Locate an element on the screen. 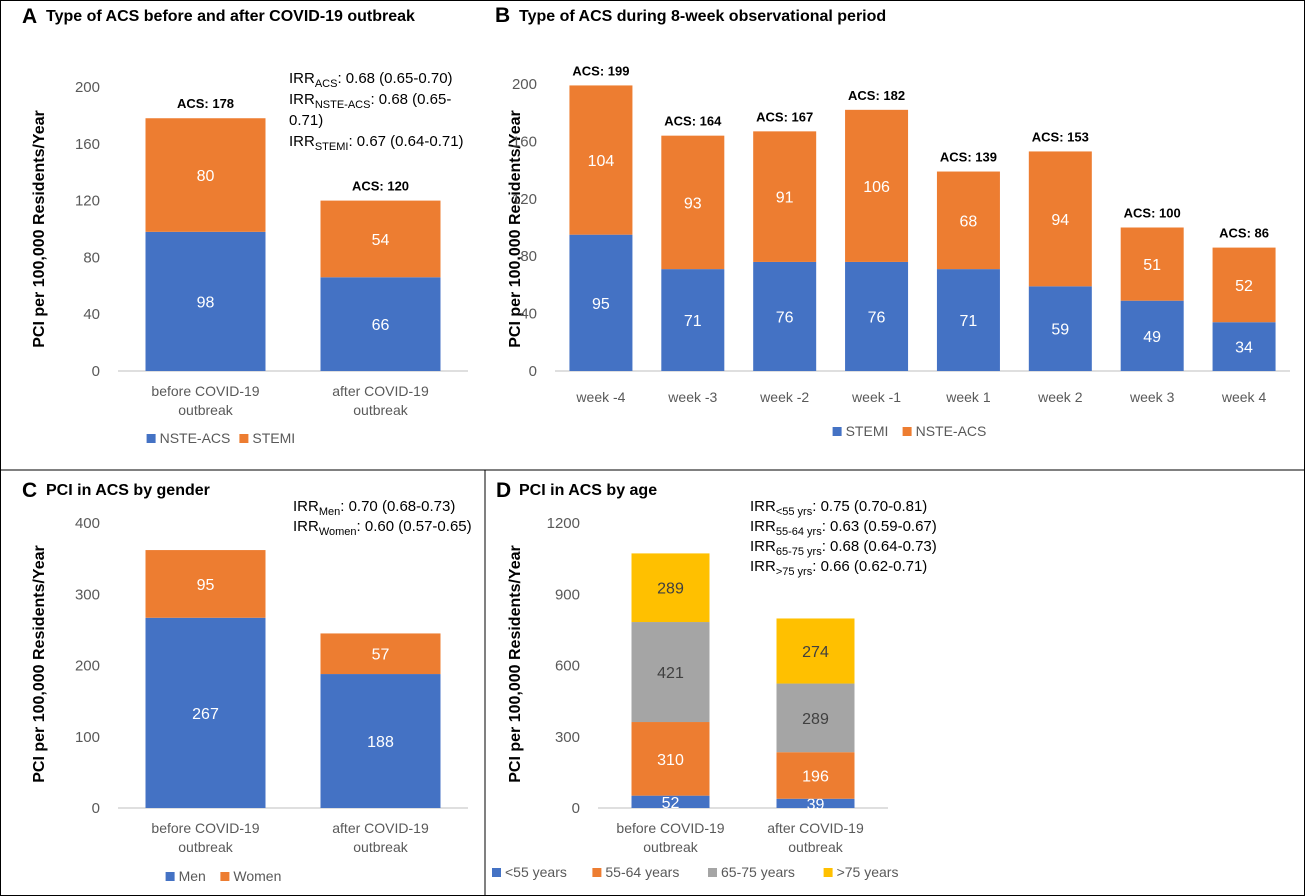 The image size is (1305, 896). x-tick-label: week 2 is located at coordinates (1060, 397).